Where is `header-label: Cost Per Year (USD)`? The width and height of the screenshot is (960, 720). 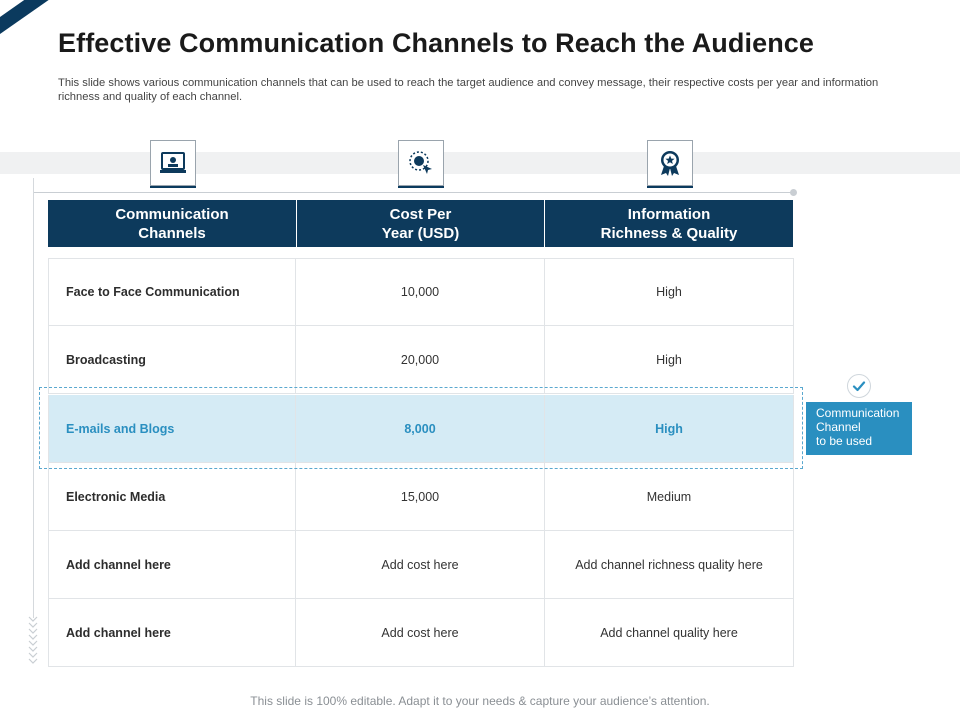
header-label: Cost Per Year (USD) is located at coordinates (420, 223).